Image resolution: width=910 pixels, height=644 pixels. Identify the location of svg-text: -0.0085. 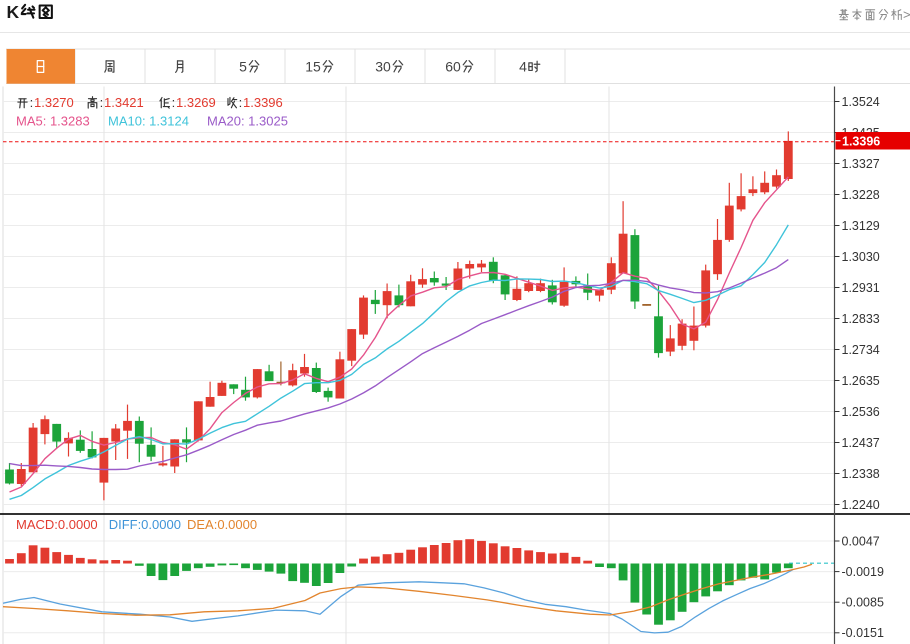
(863, 603).